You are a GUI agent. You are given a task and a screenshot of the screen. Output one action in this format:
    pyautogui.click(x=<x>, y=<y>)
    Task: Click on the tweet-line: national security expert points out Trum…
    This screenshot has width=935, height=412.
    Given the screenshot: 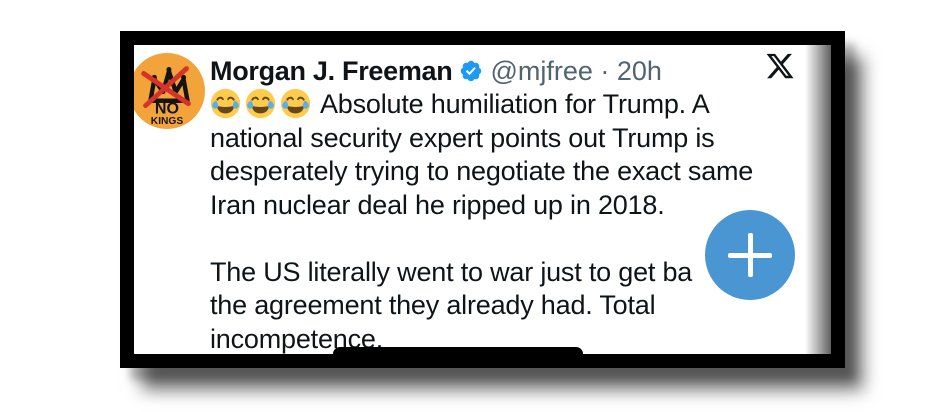 What is the action you would take?
    pyautogui.click(x=462, y=137)
    